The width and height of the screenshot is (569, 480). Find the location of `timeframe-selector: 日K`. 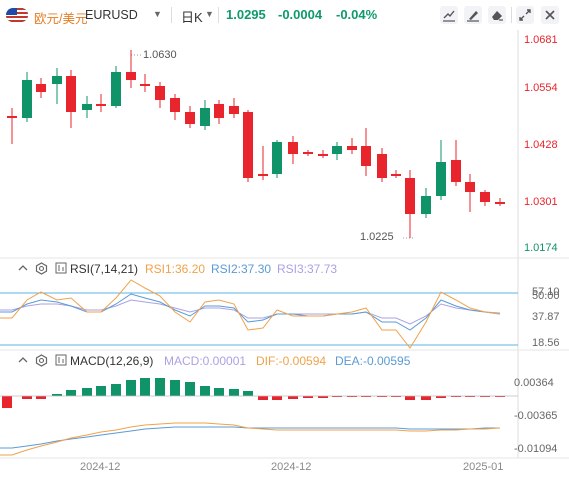

timeframe-selector: 日K is located at coordinates (192, 17).